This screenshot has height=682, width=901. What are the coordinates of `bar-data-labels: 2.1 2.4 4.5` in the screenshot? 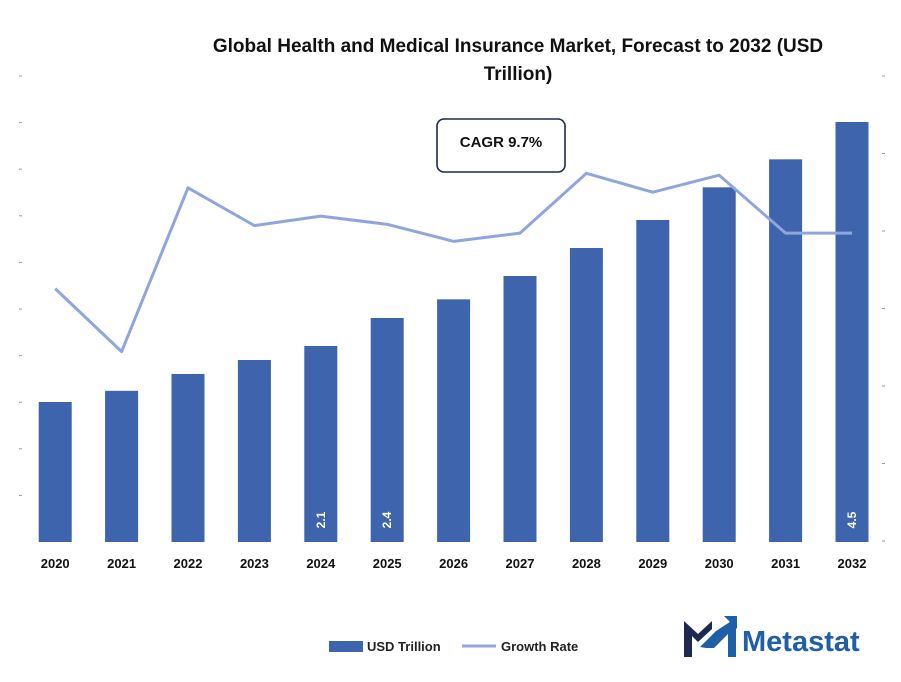 It's located at (586, 519).